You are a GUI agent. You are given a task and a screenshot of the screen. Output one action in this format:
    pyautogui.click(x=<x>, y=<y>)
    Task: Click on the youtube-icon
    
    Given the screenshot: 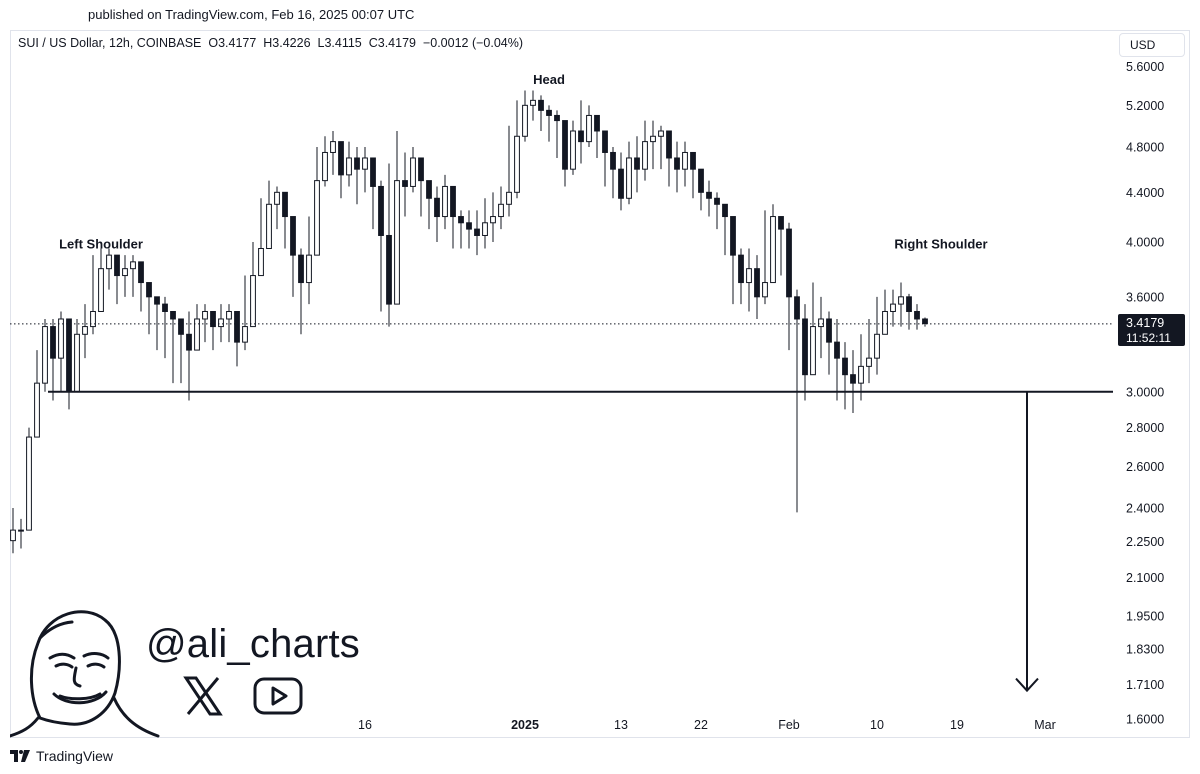 What is the action you would take?
    pyautogui.click(x=278, y=696)
    